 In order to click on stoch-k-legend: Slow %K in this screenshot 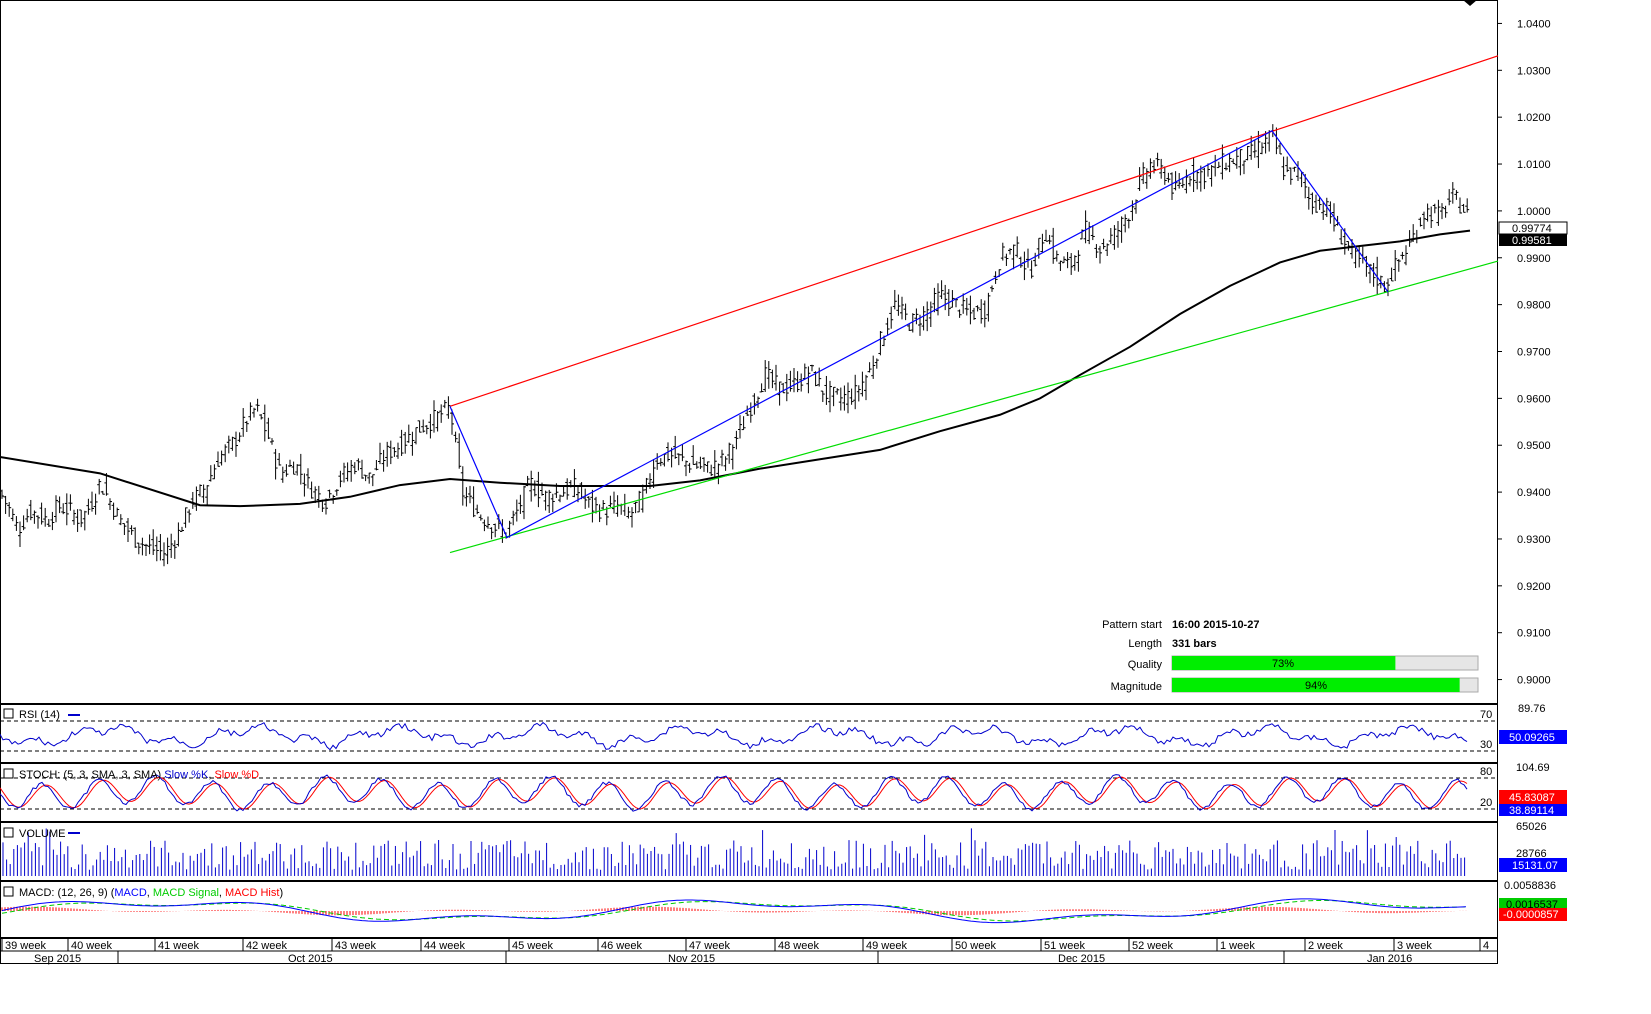, I will do `click(186, 775)`.